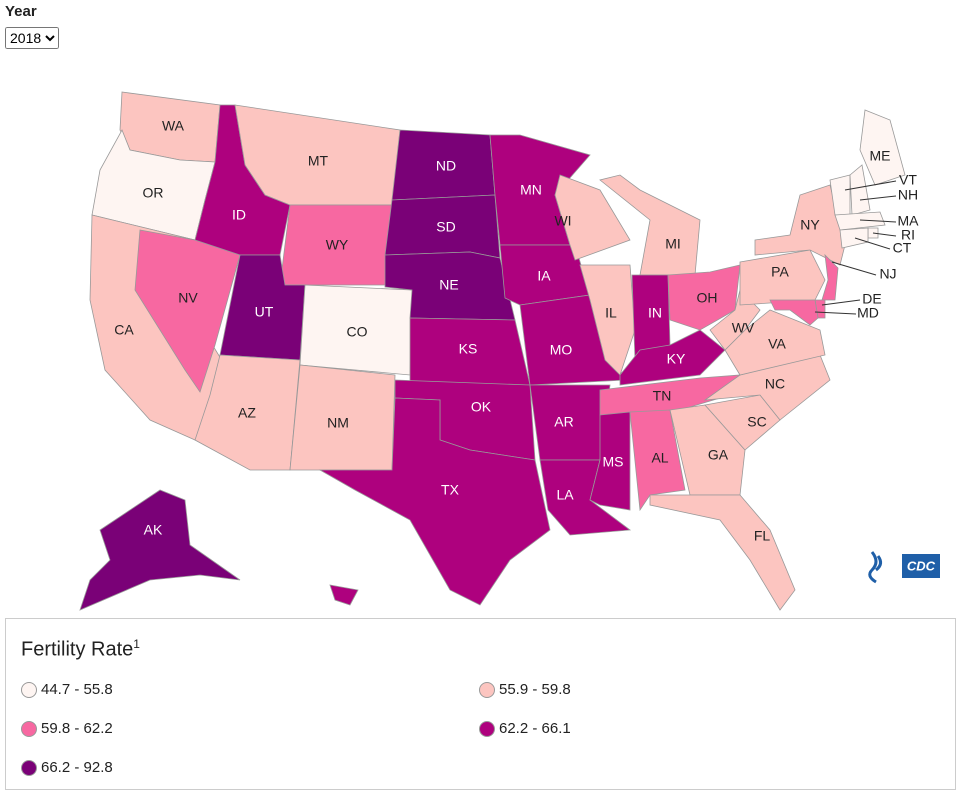 The height and width of the screenshot is (790, 962). I want to click on legend-item: 59.8 - 62.2, so click(67, 728).